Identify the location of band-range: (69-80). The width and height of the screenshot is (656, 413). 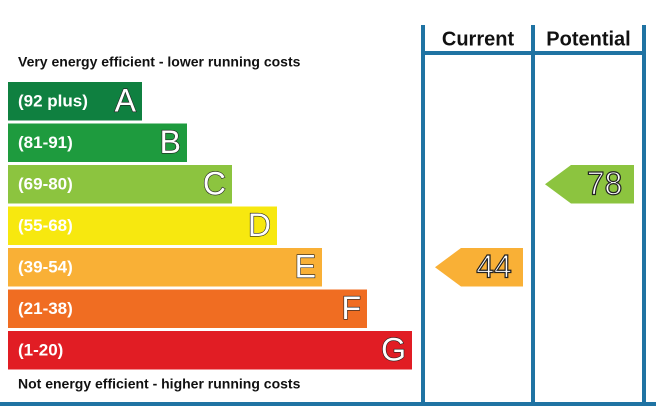
(45, 184).